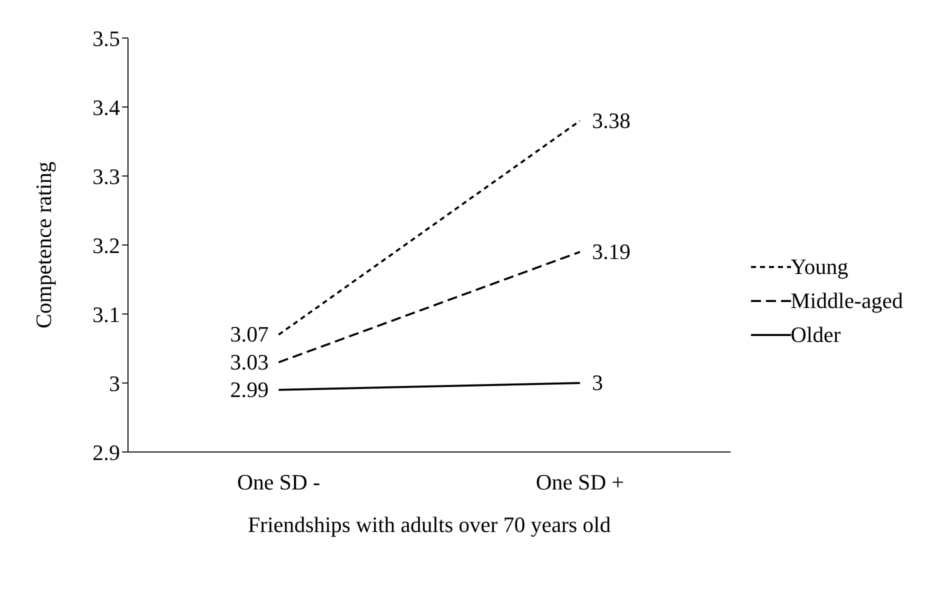 The width and height of the screenshot is (931, 610). Describe the element at coordinates (846, 301) in the screenshot. I see `legend-label: Middle-aged` at that location.